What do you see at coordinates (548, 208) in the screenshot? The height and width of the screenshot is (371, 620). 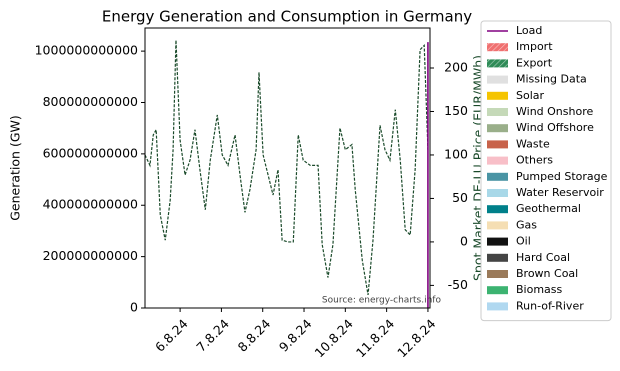 I see `legend-label: Geothermal` at bounding box center [548, 208].